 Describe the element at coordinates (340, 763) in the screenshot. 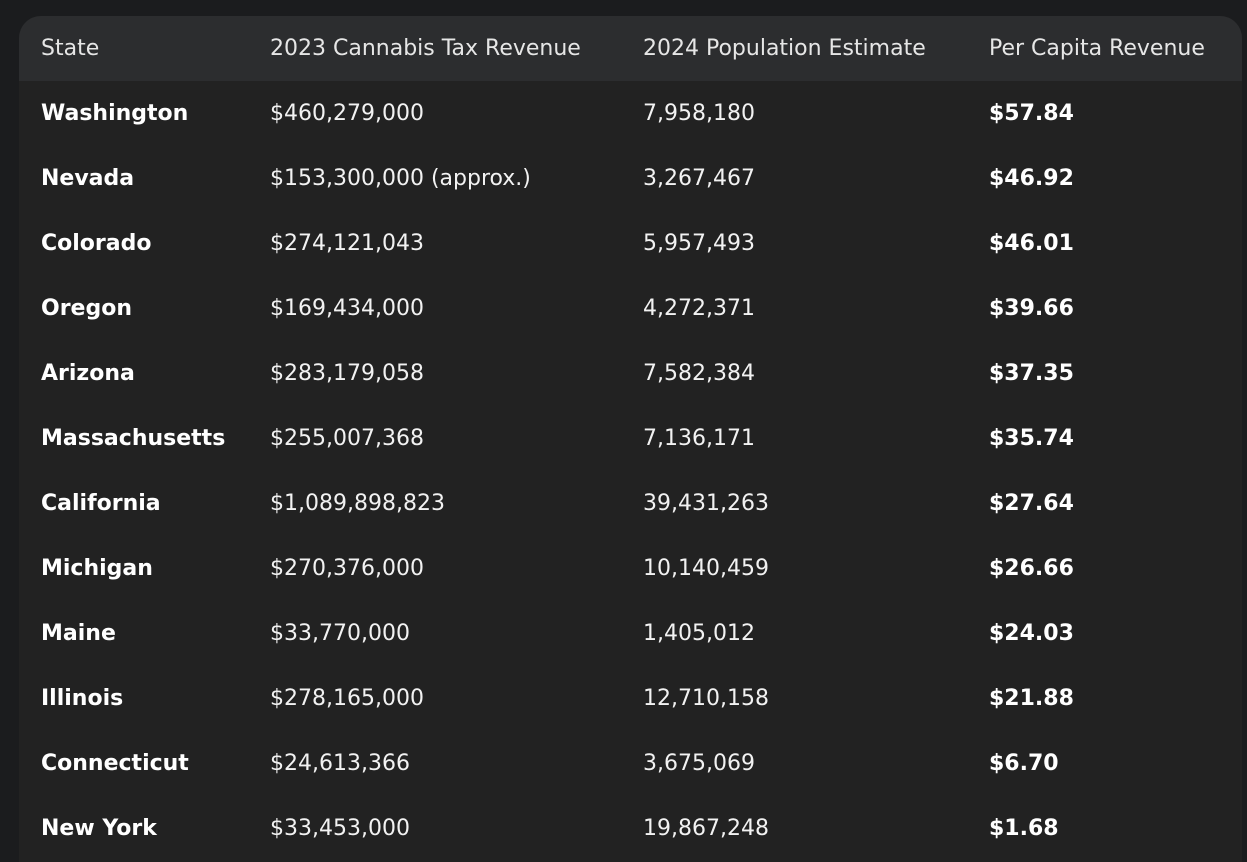

I see `tax-revenue-cell: $24,613,366` at that location.